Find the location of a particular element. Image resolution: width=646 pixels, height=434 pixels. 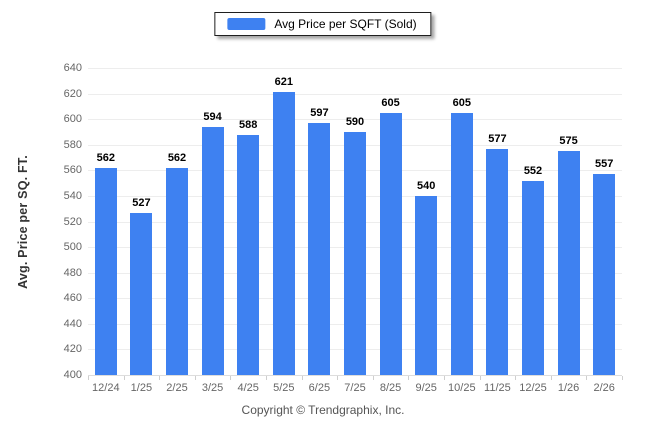

x-tick-label: 11/25 is located at coordinates (497, 388).